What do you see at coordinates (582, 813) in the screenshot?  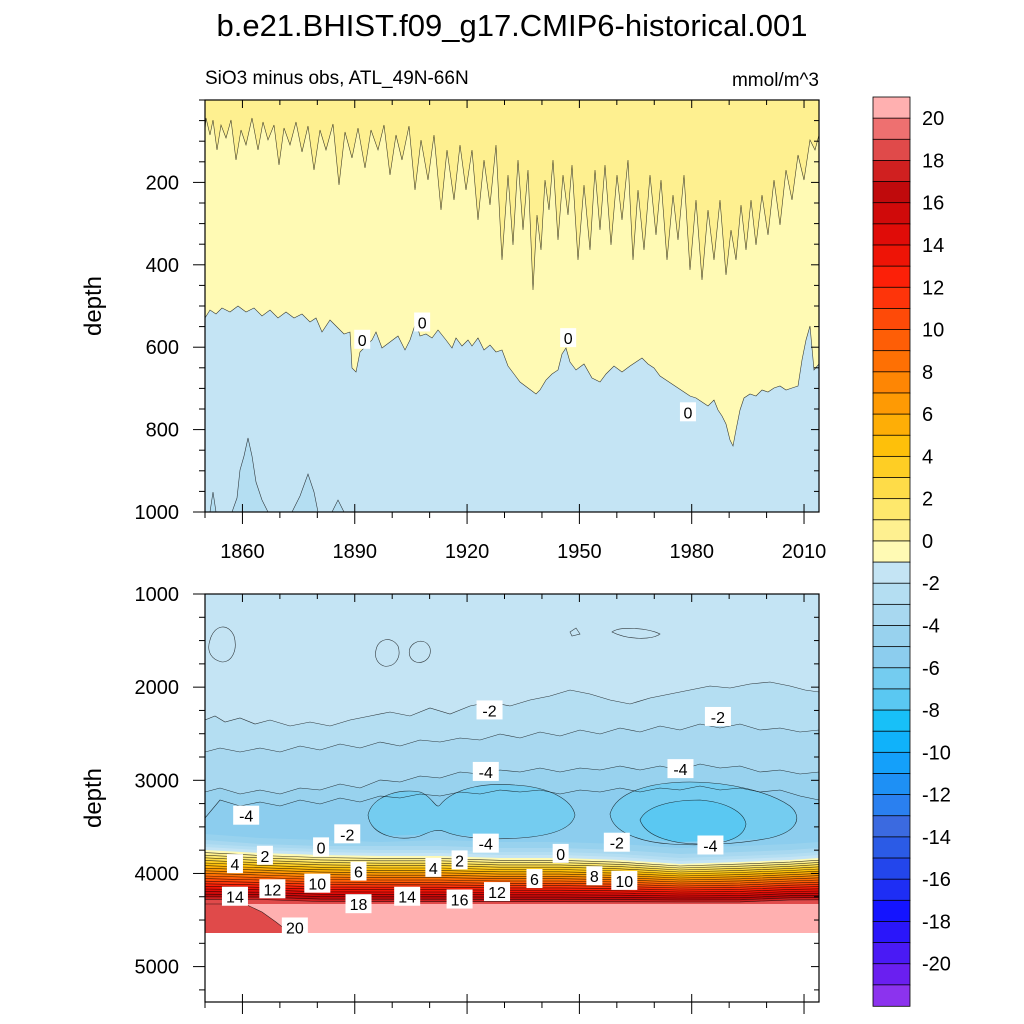 I see `lower-contour-minus5` at bounding box center [582, 813].